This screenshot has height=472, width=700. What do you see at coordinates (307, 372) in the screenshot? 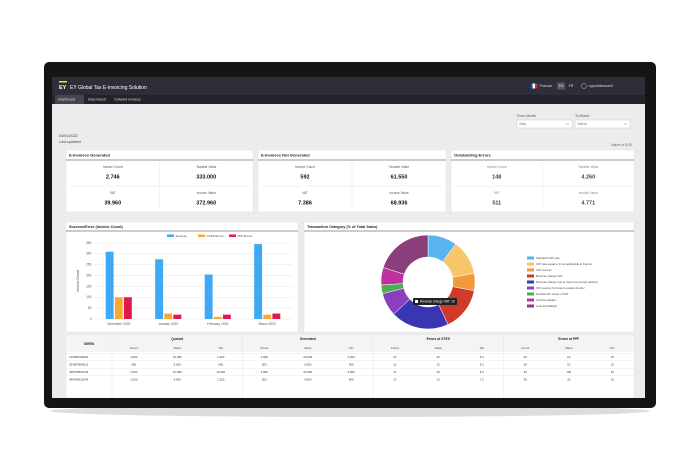
I see `table-cell: 22,000` at bounding box center [307, 372].